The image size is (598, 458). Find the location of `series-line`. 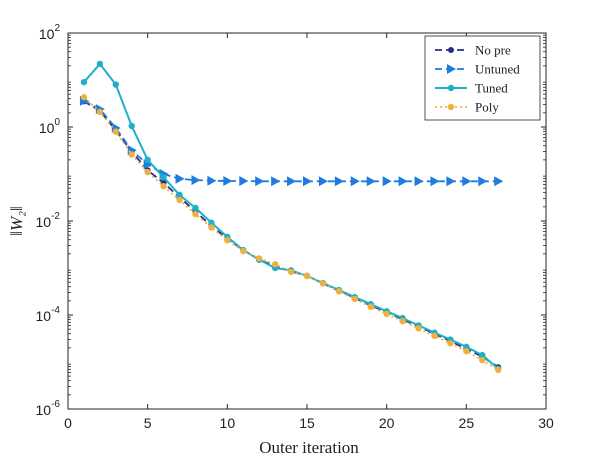

series-line is located at coordinates (291, 141).